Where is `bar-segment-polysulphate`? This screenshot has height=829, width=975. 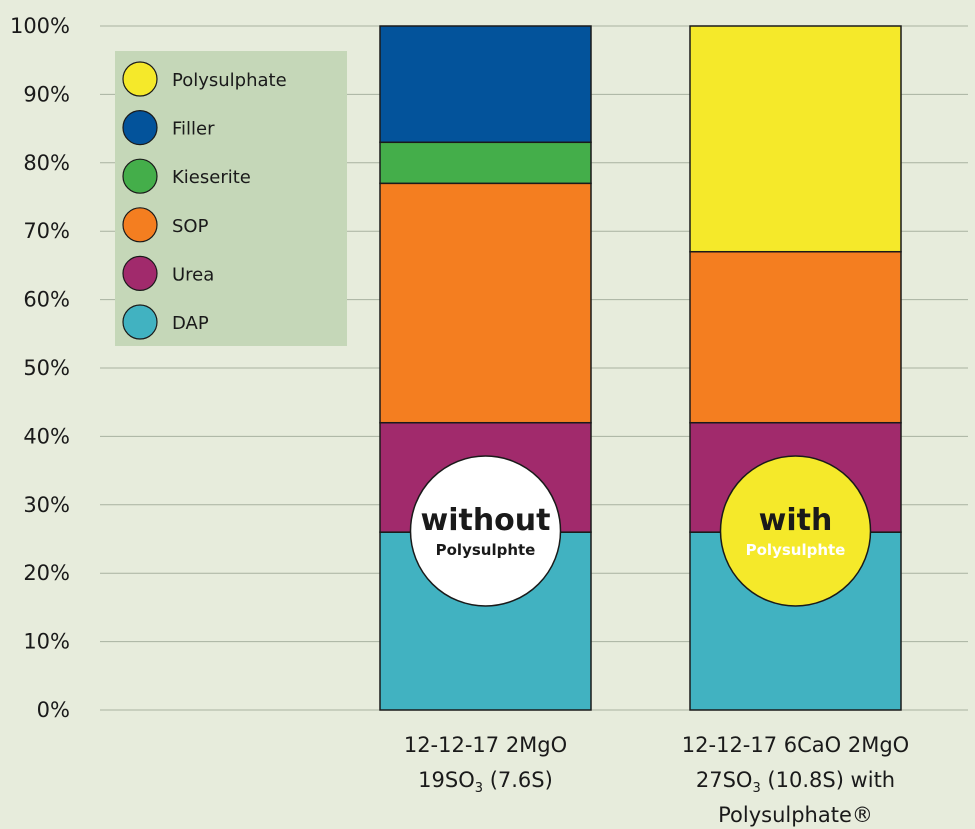 bar-segment-polysulphate is located at coordinates (795, 139).